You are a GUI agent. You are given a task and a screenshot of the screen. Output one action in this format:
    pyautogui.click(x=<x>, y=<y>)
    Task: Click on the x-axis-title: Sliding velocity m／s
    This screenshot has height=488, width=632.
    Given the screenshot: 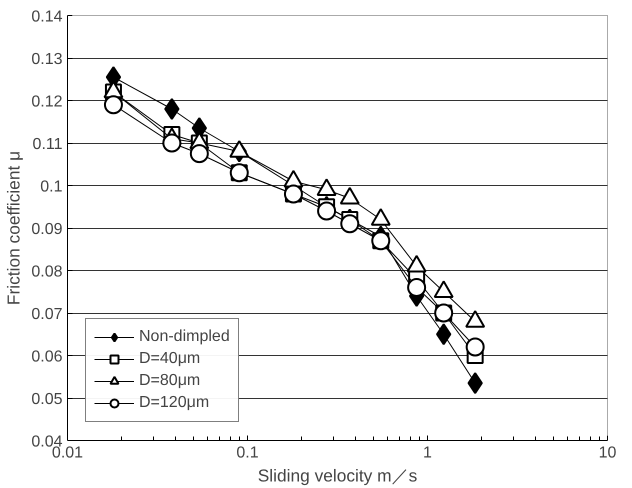 What is the action you would take?
    pyautogui.click(x=338, y=476)
    